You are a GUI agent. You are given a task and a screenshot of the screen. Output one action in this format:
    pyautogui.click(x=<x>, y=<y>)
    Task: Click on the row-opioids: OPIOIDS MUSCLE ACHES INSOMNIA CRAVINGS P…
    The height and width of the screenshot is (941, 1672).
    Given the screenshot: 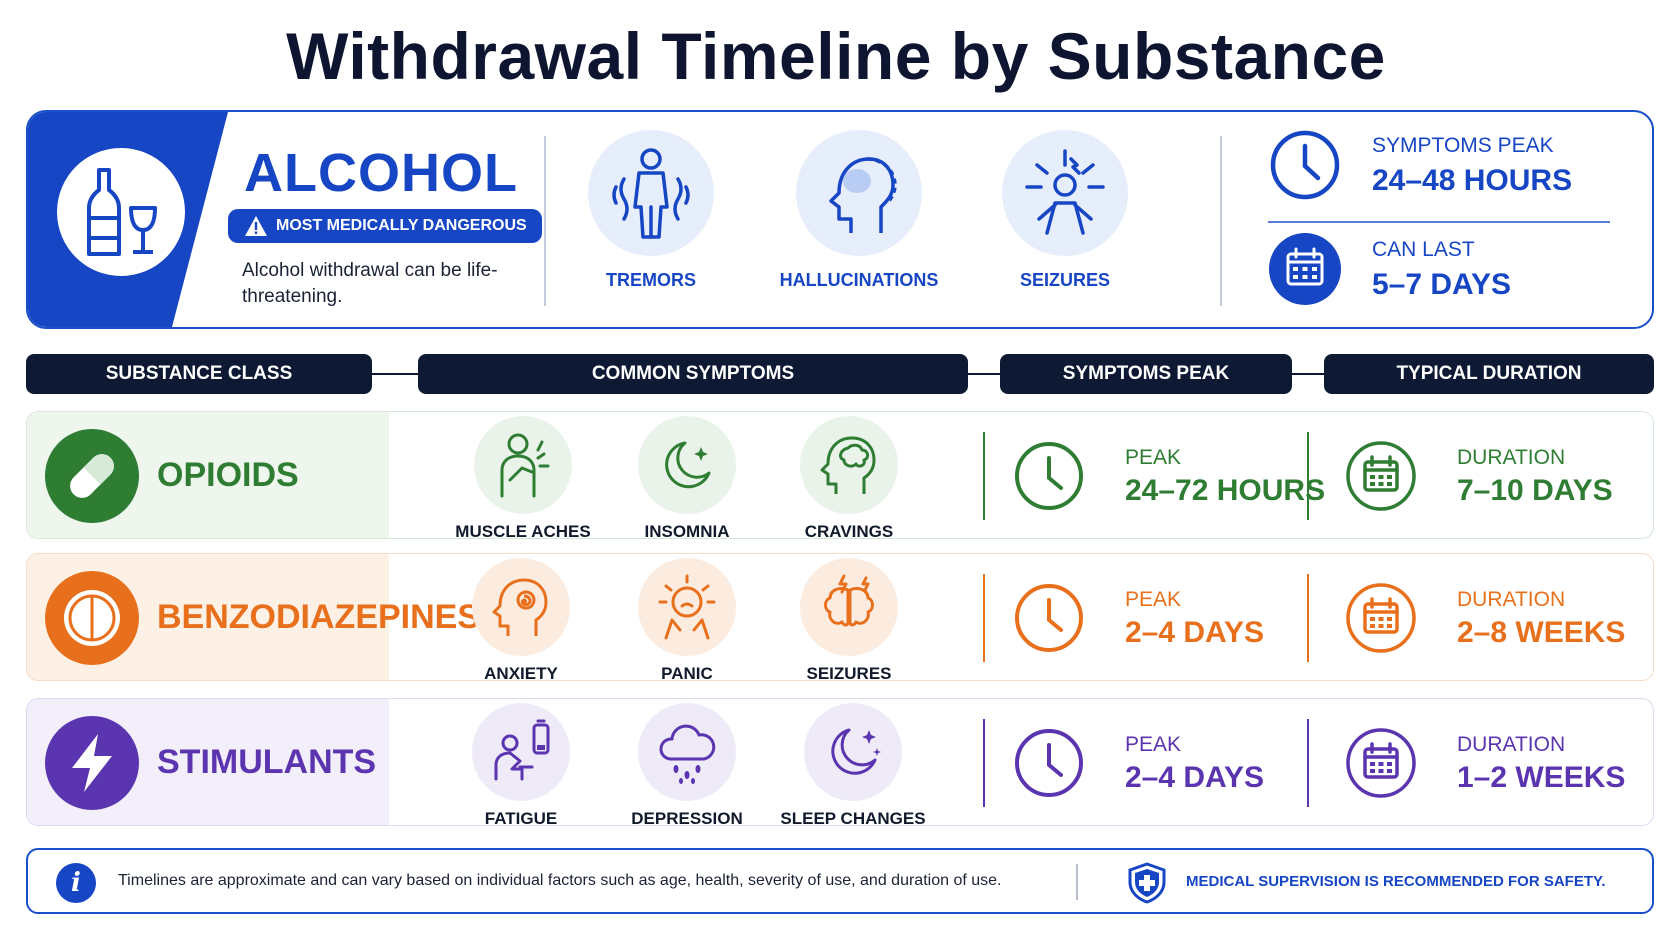 What is the action you would take?
    pyautogui.click(x=840, y=475)
    